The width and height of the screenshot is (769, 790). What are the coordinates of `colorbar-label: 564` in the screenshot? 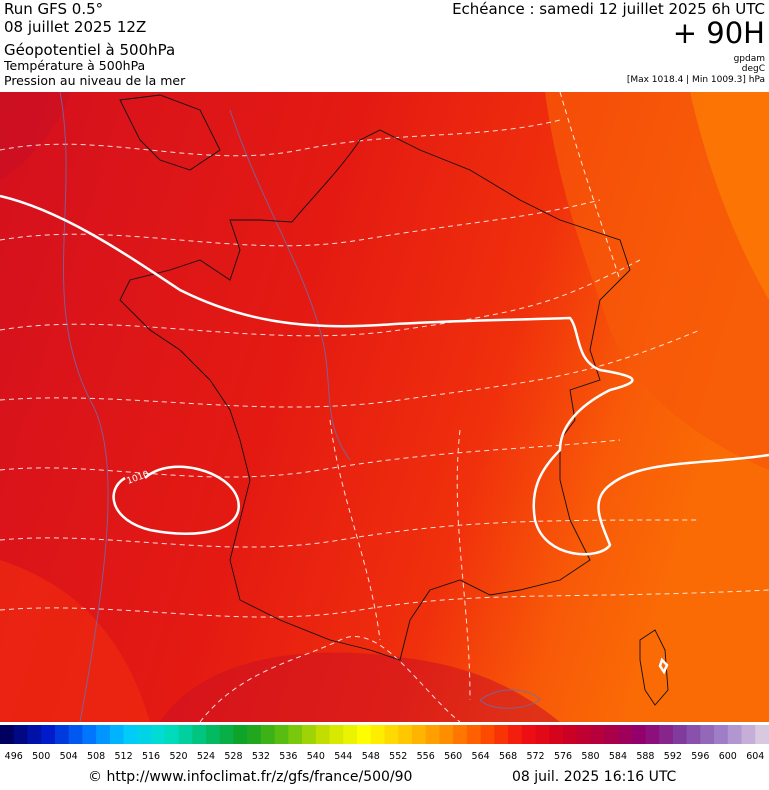 It's located at (481, 756).